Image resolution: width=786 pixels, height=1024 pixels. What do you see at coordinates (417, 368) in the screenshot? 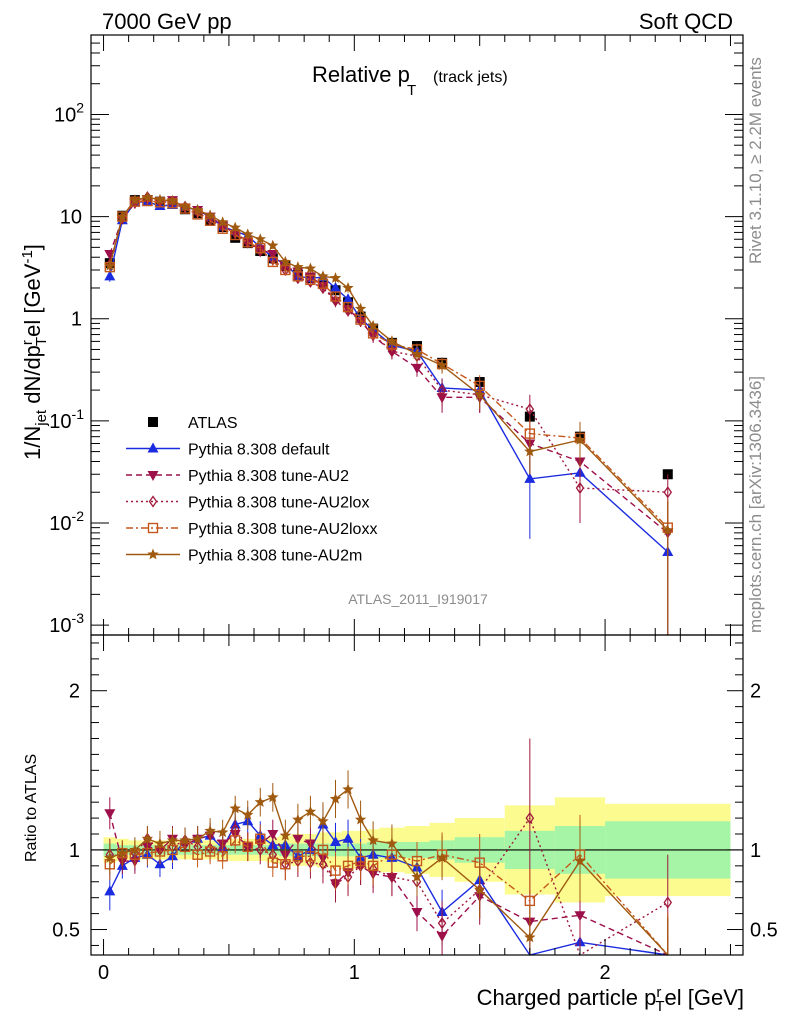
I see `point-AU2` at bounding box center [417, 368].